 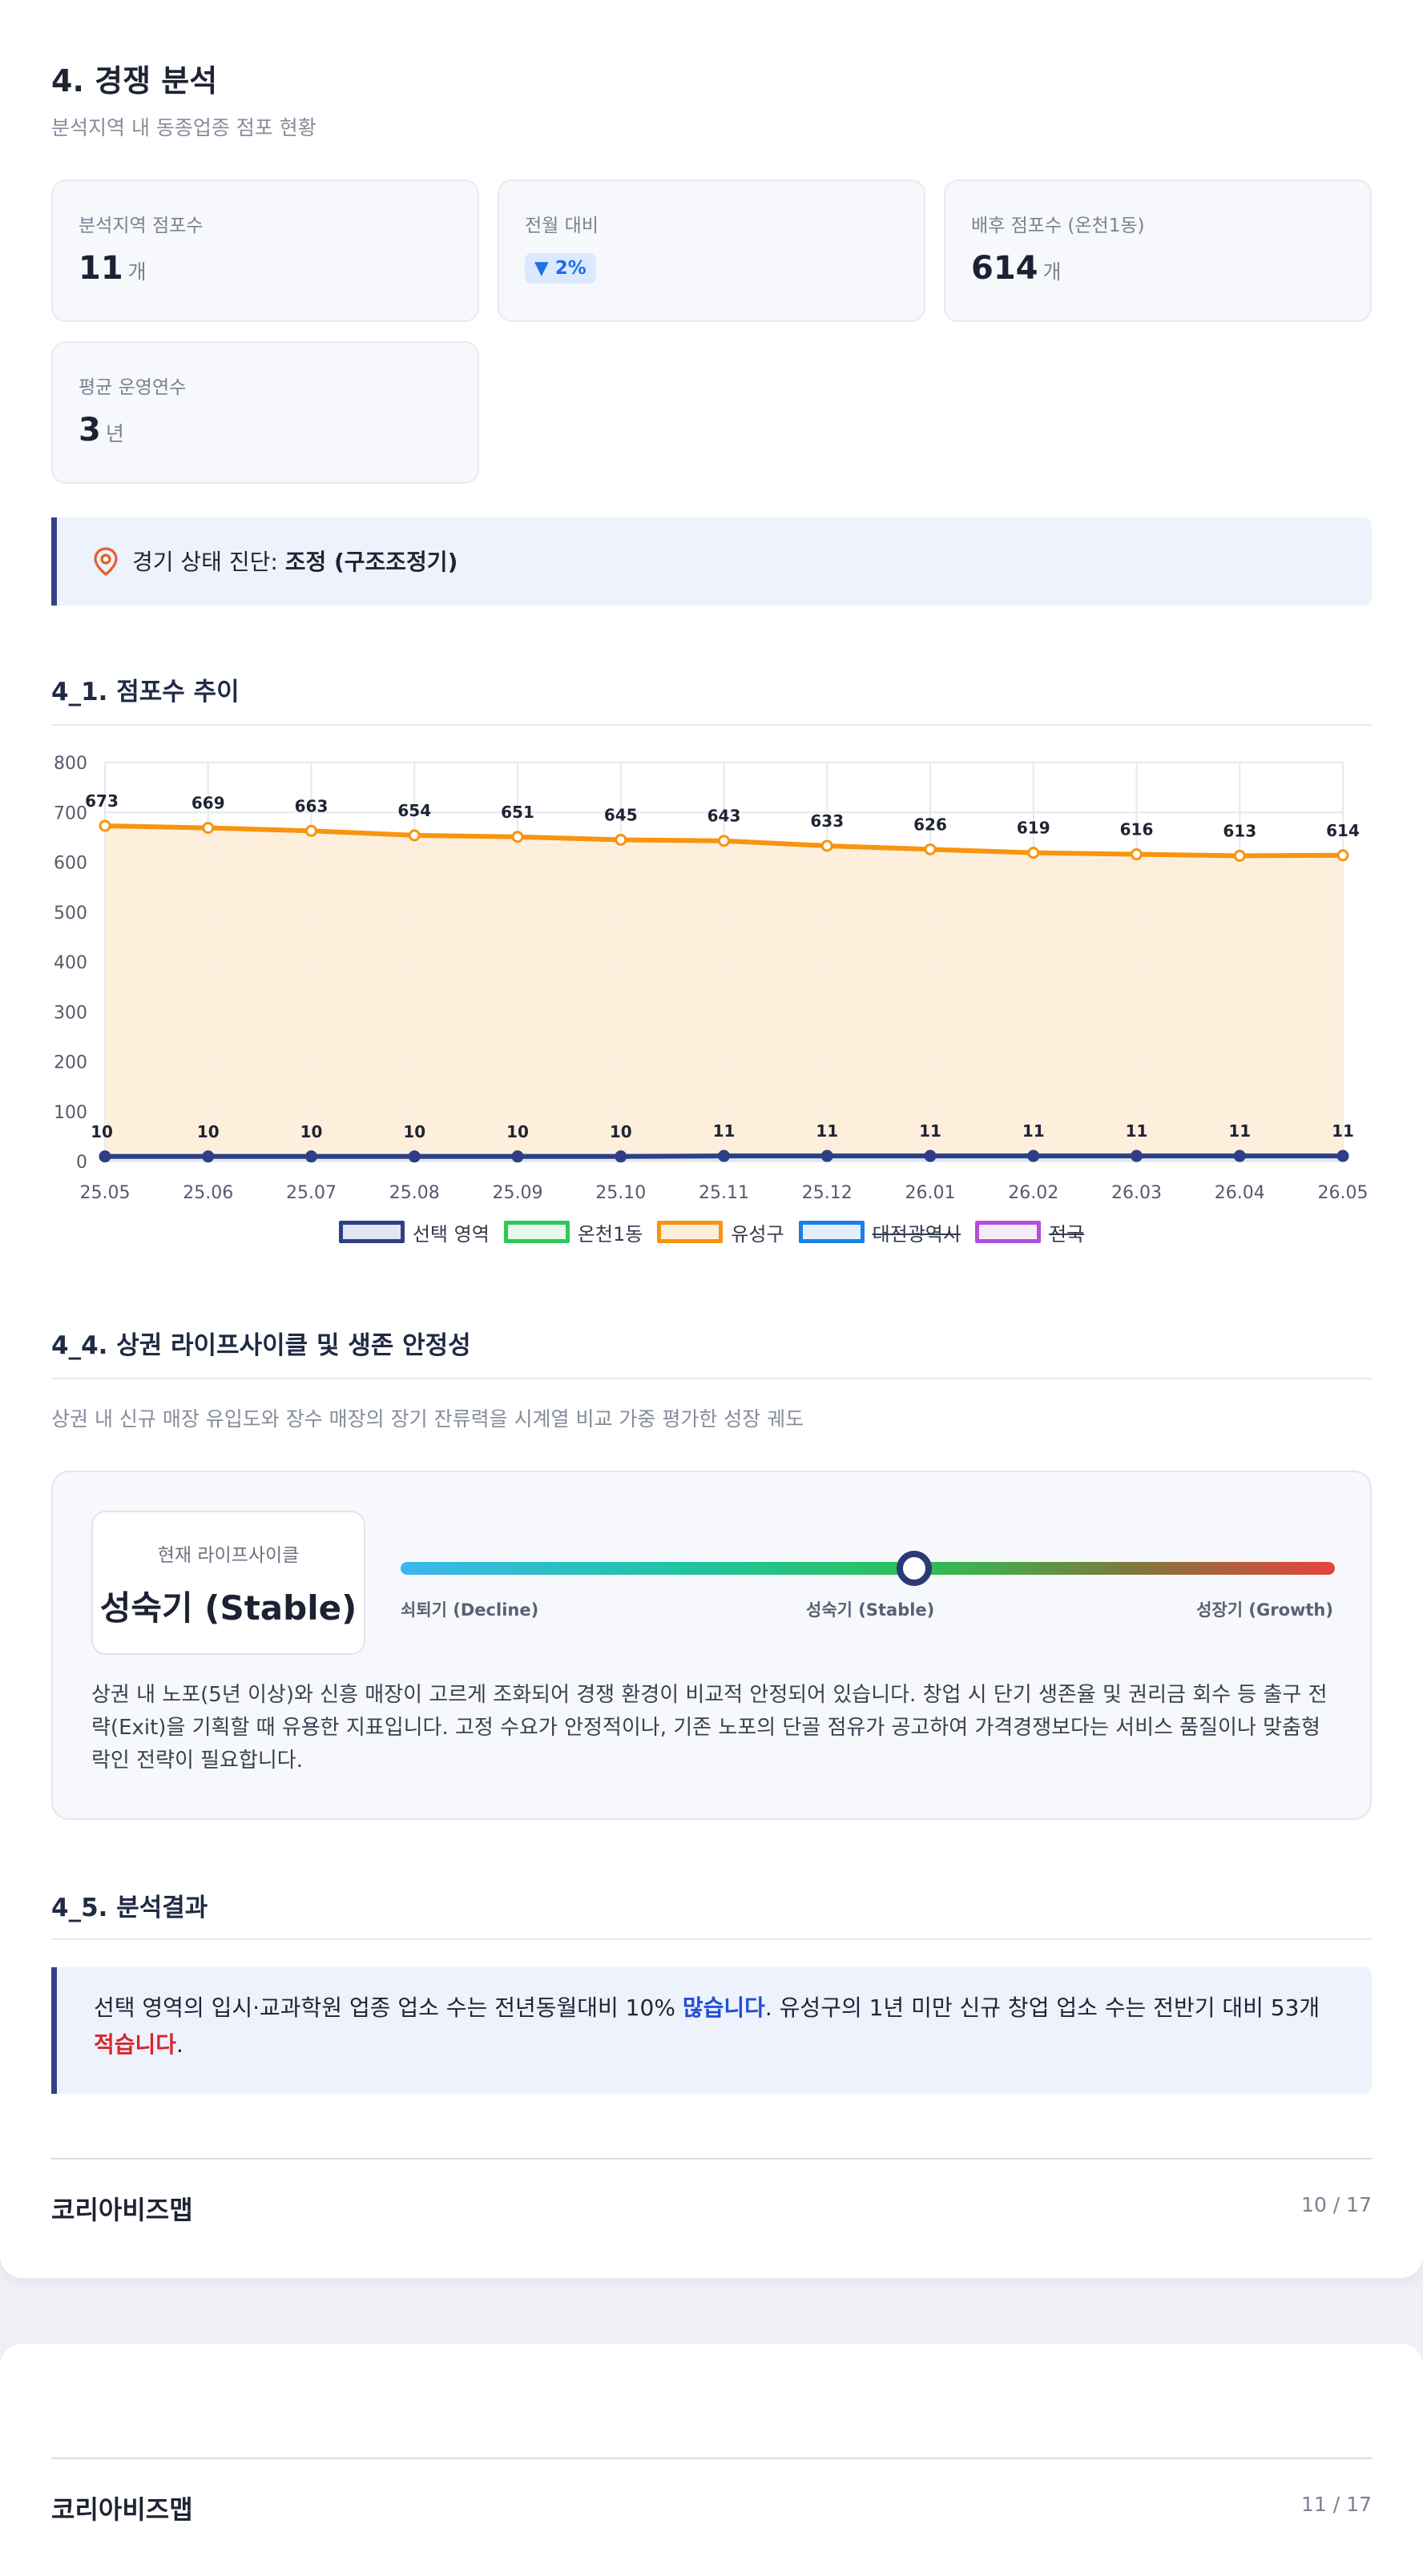 I want to click on data-label: 669, so click(x=208, y=804).